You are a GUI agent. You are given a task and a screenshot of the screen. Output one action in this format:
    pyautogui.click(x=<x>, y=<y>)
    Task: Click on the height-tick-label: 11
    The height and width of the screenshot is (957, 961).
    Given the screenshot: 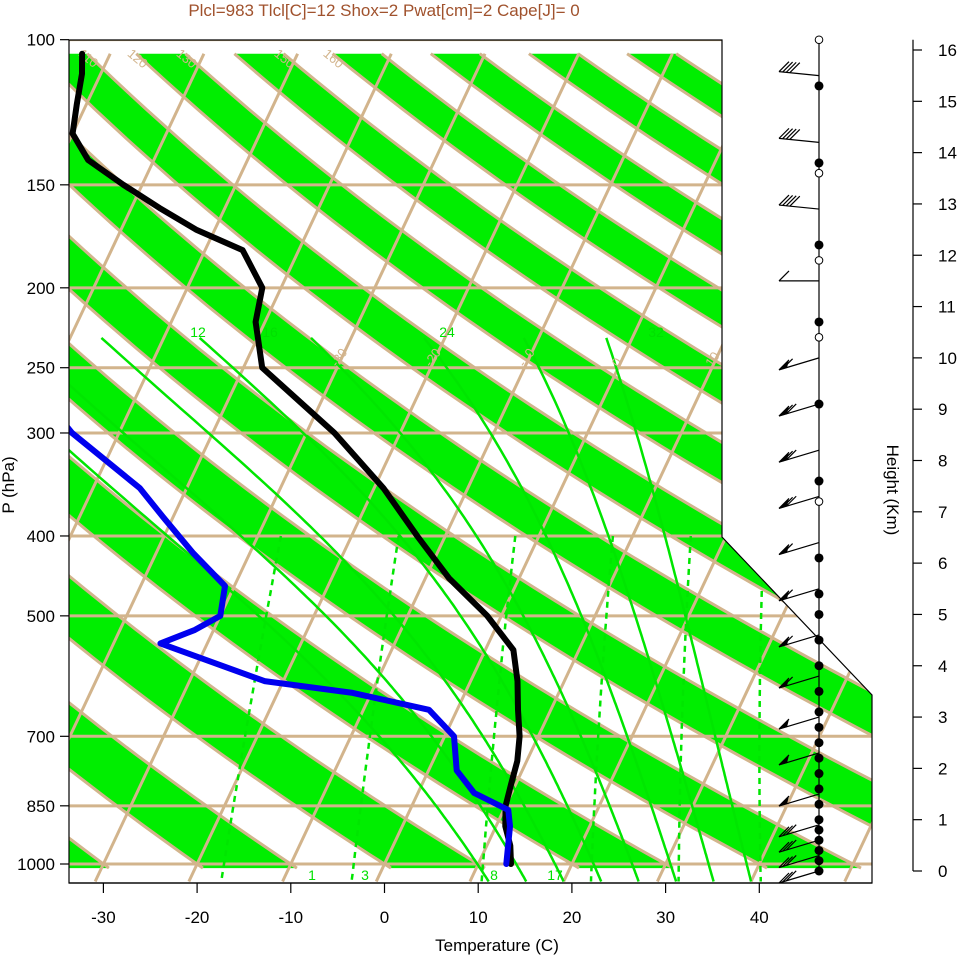 What is the action you would take?
    pyautogui.click(x=947, y=307)
    